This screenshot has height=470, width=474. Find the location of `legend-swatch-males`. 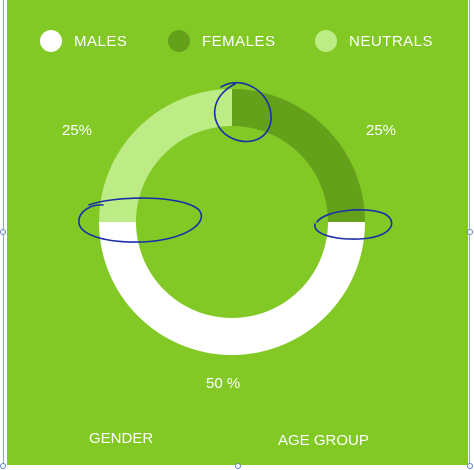

legend-swatch-males is located at coordinates (51, 41).